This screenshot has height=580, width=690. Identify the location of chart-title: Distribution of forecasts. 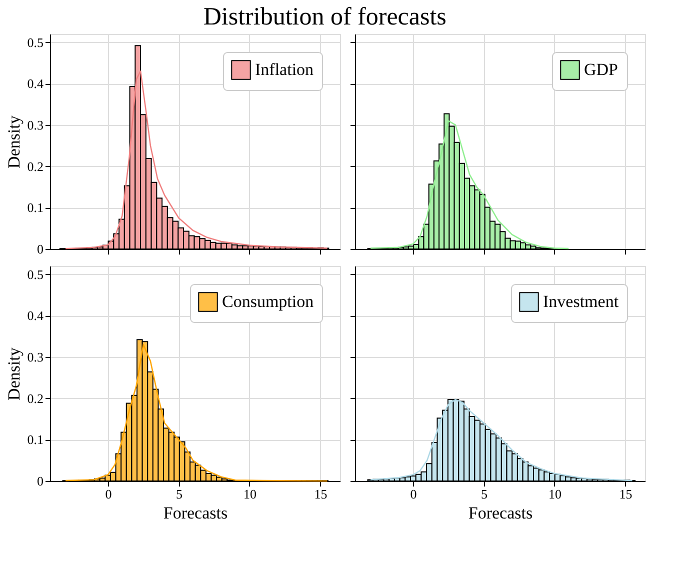
(324, 17).